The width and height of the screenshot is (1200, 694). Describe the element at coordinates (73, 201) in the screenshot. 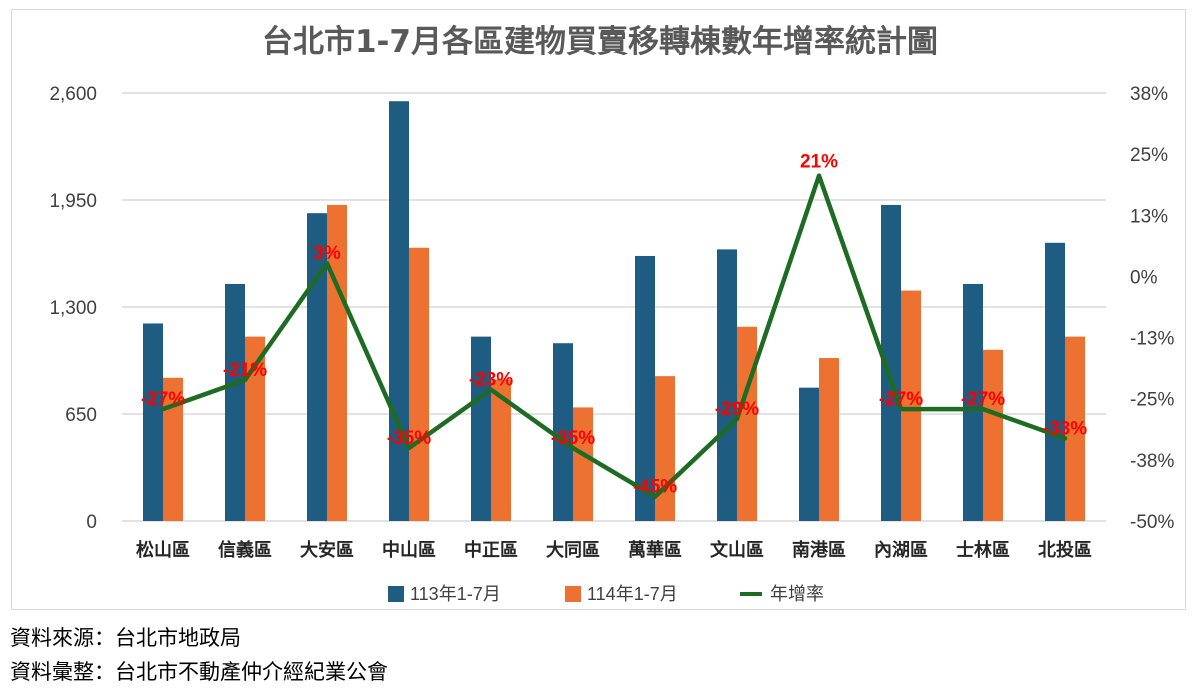

I see `left-tick-label: 1,950` at that location.